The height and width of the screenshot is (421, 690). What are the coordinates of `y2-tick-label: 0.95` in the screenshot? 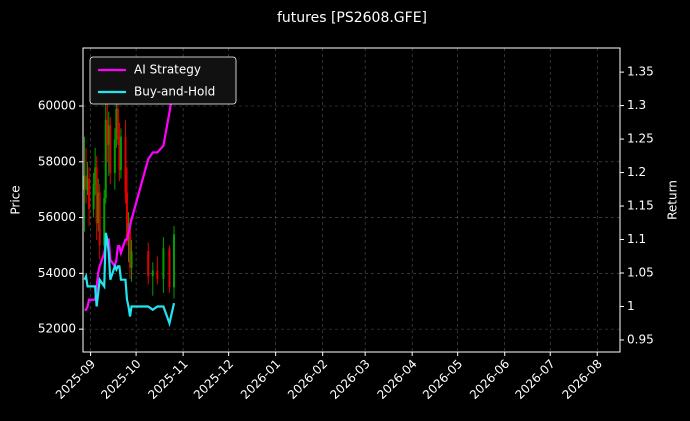 It's located at (640, 339).